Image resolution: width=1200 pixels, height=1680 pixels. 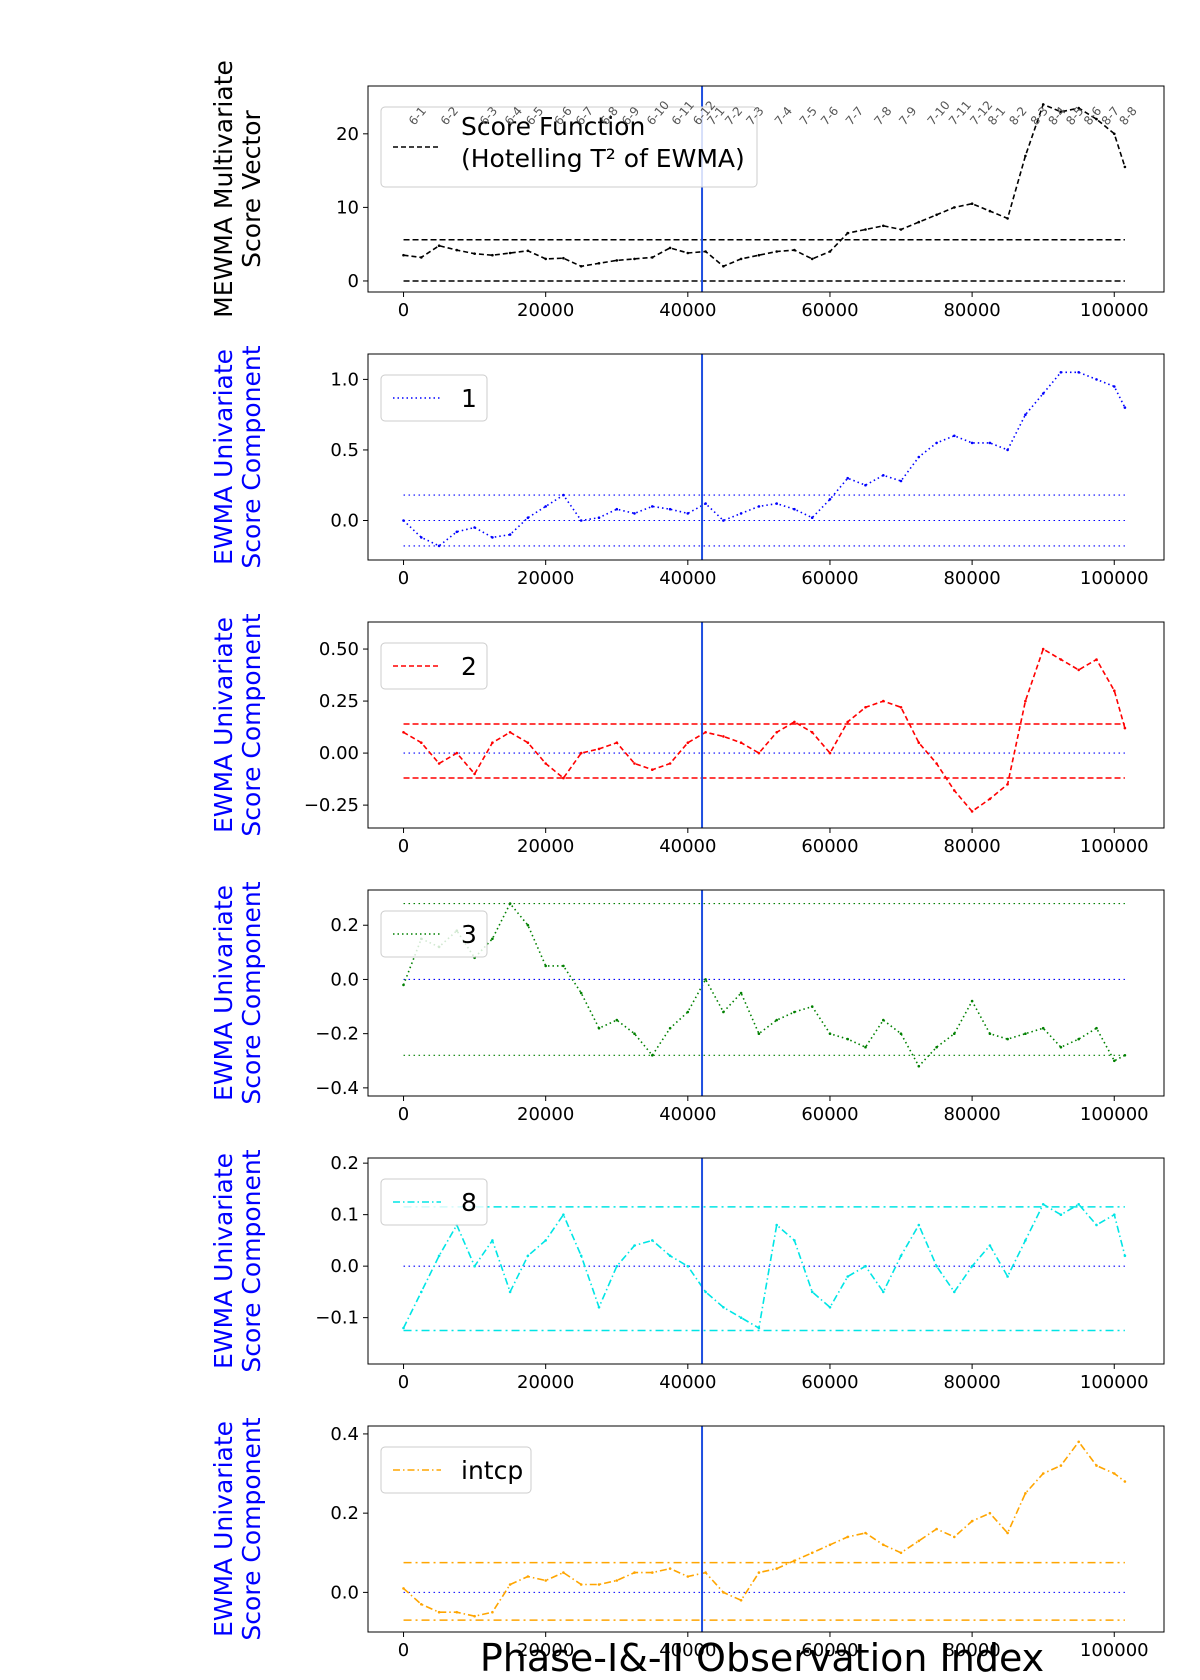 I want to click on y-tick-label: −0.4, so click(x=337, y=1088).